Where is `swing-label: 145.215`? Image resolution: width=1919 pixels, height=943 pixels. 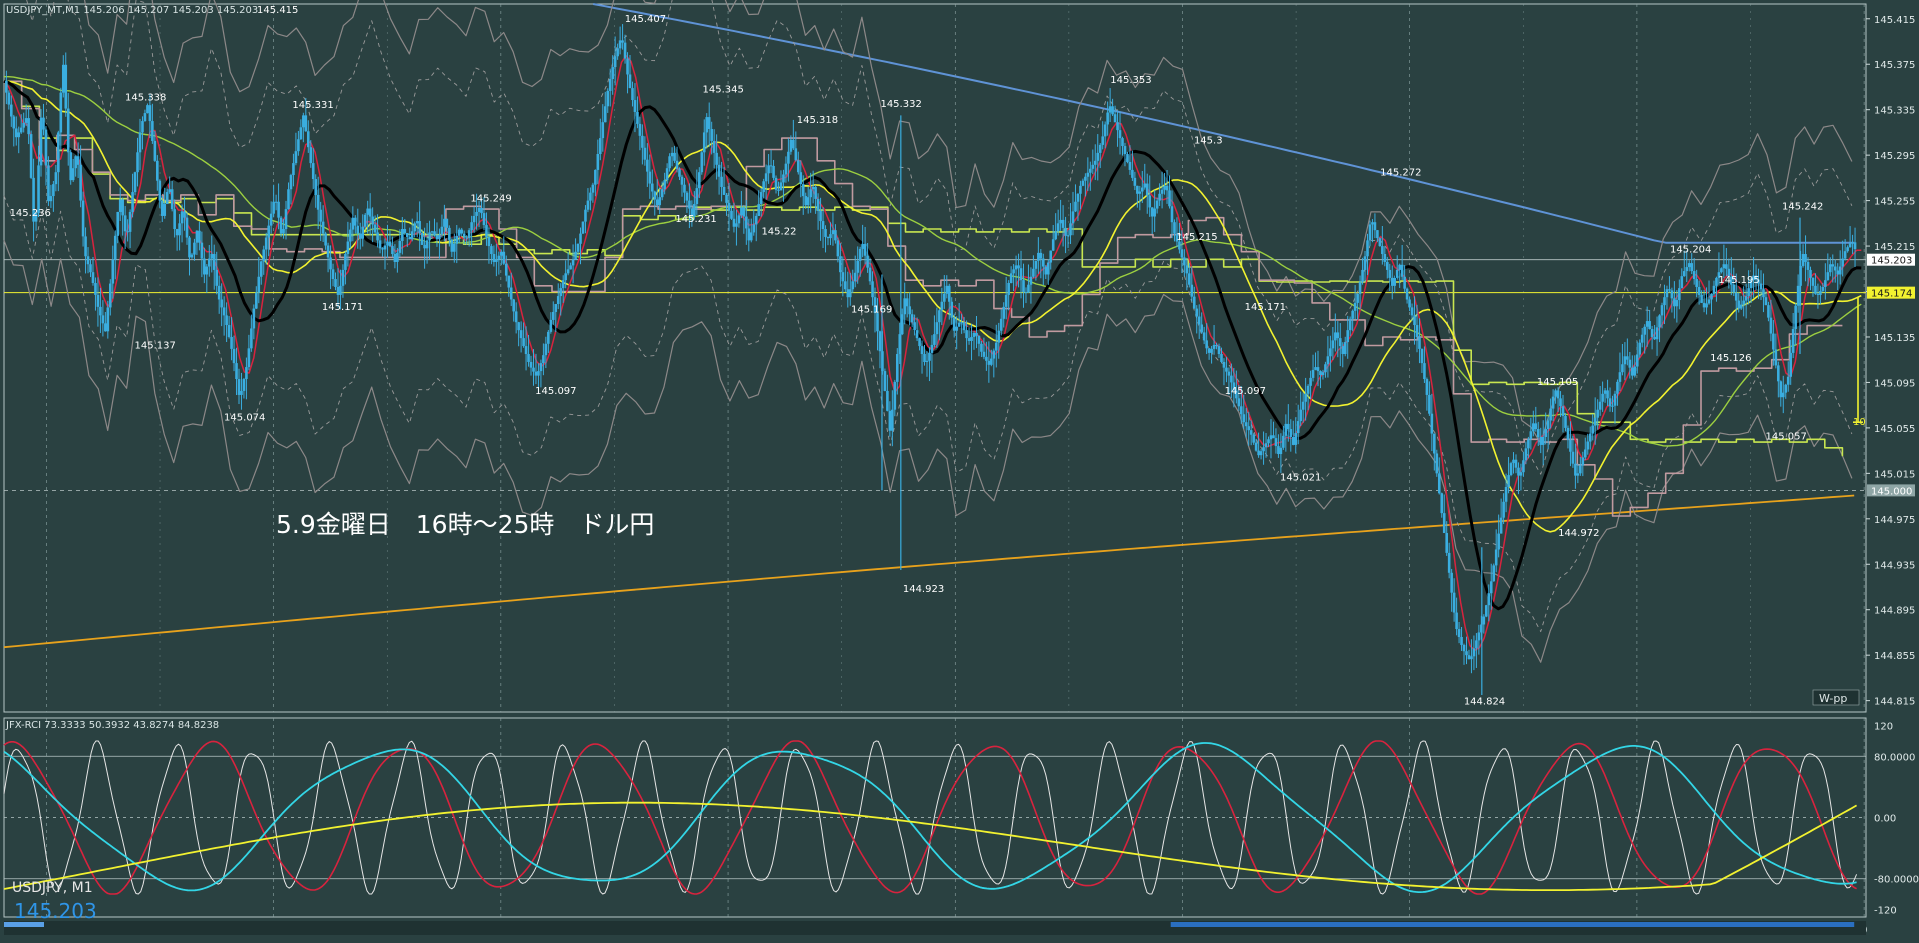 swing-label: 145.215 is located at coordinates (1196, 237).